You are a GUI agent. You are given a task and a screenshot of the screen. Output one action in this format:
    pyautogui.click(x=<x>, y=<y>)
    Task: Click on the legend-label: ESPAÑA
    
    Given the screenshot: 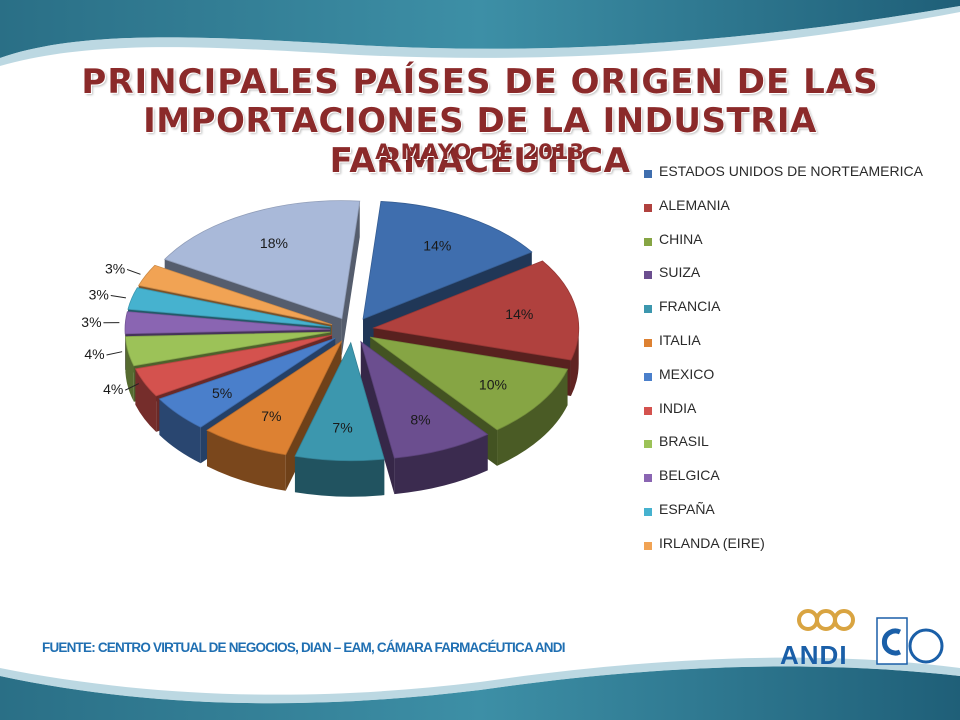 What is the action you would take?
    pyautogui.click(x=687, y=508)
    